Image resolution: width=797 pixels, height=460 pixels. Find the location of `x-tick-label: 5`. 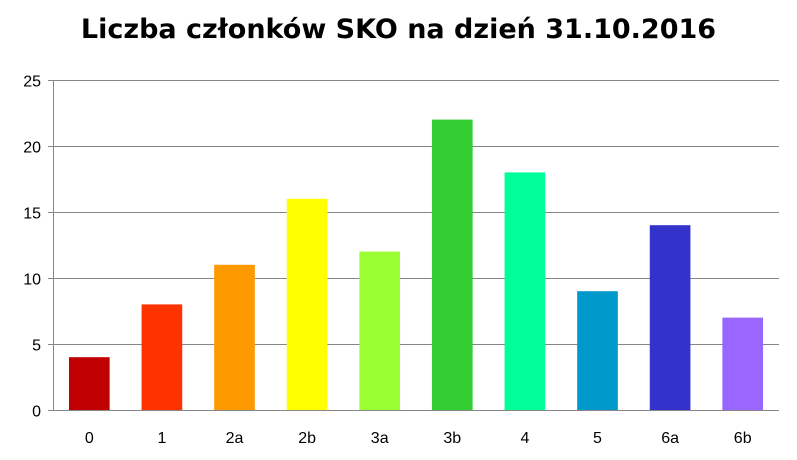

x-tick-label: 5 is located at coordinates (597, 438).